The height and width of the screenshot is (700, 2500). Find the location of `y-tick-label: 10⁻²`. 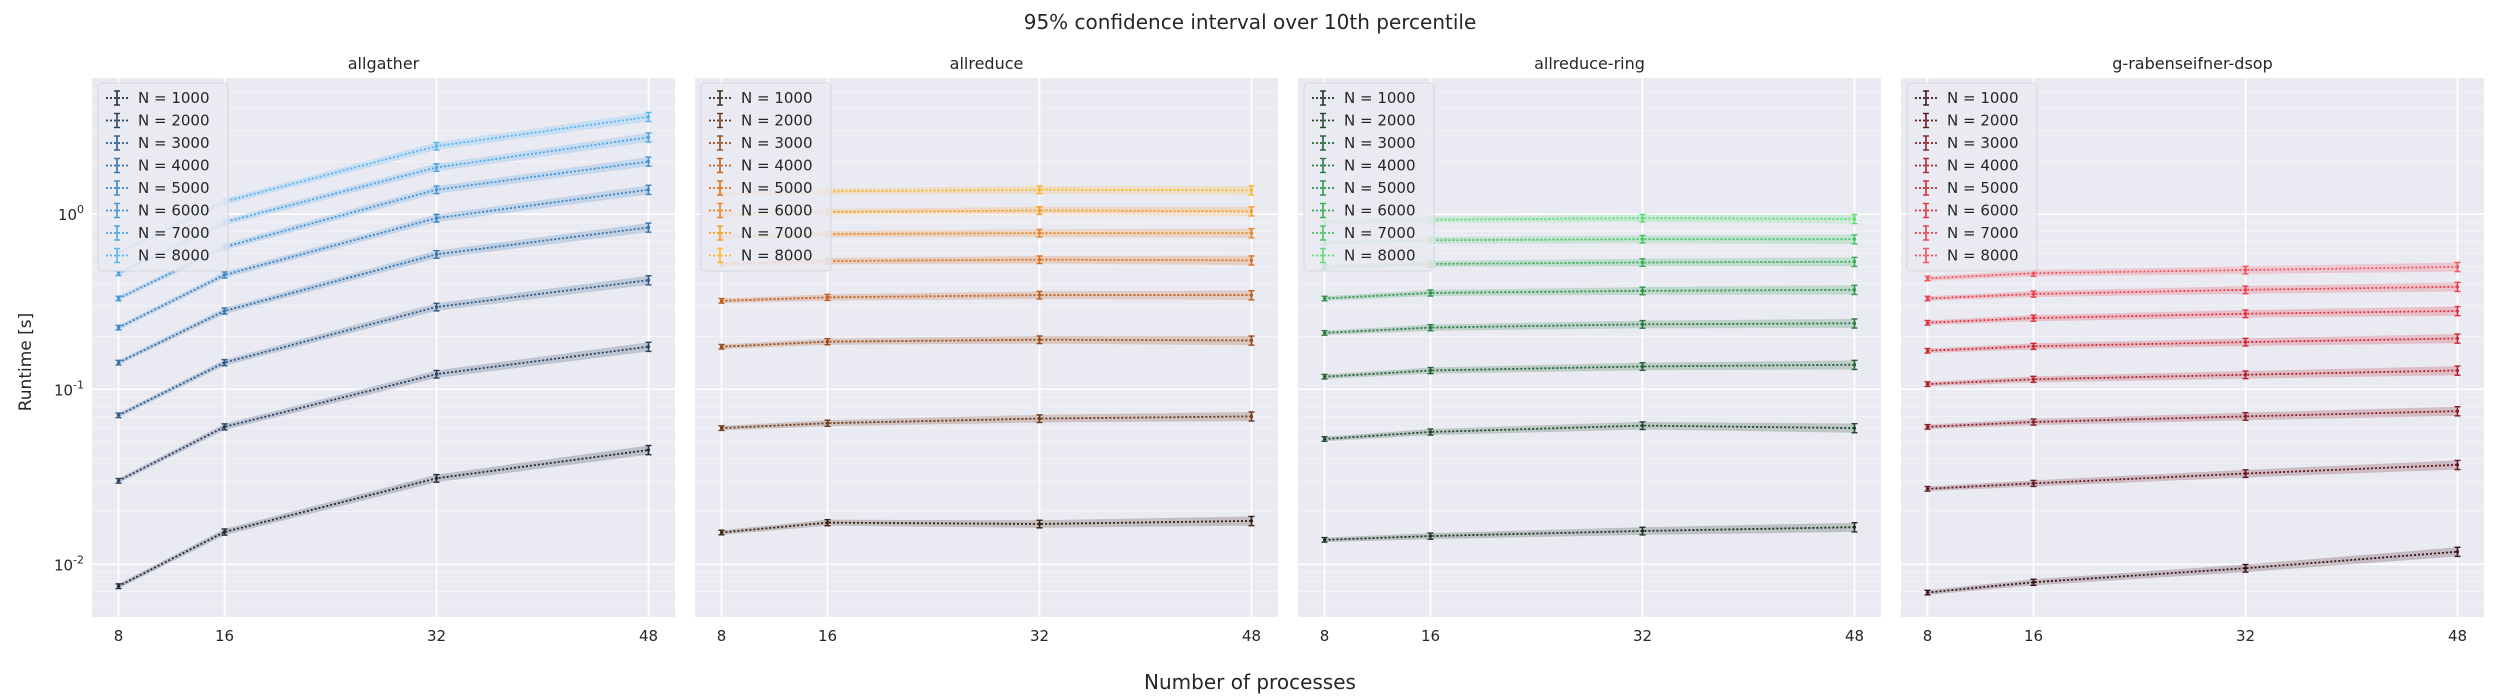

y-tick-label: 10⁻² is located at coordinates (69, 563).